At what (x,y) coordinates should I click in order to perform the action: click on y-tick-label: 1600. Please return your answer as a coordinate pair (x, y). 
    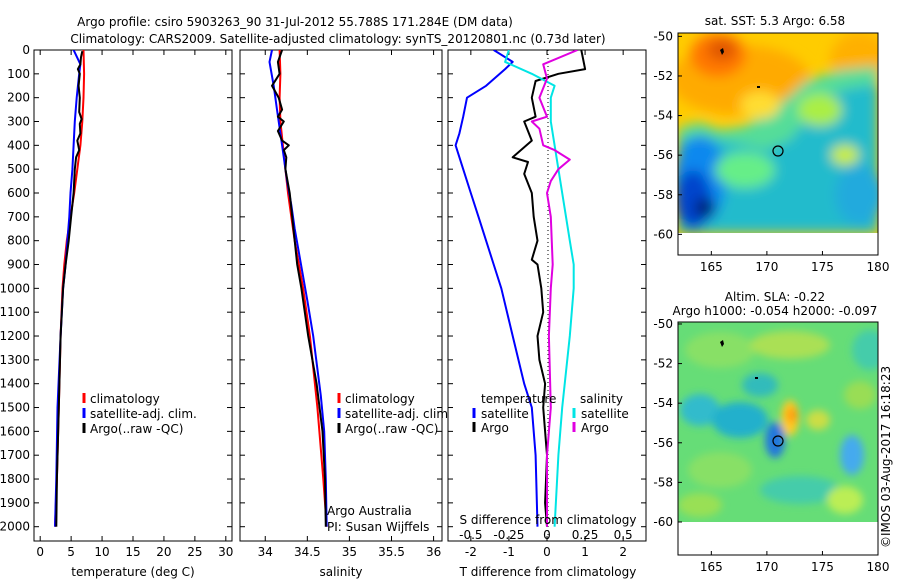
    Looking at the image, I should click on (15, 431).